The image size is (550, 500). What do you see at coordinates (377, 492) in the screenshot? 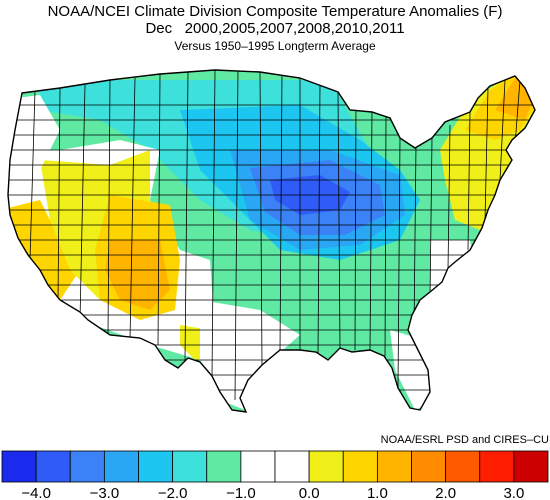
I see `color-bar-tick-label: 1.0` at bounding box center [377, 492].